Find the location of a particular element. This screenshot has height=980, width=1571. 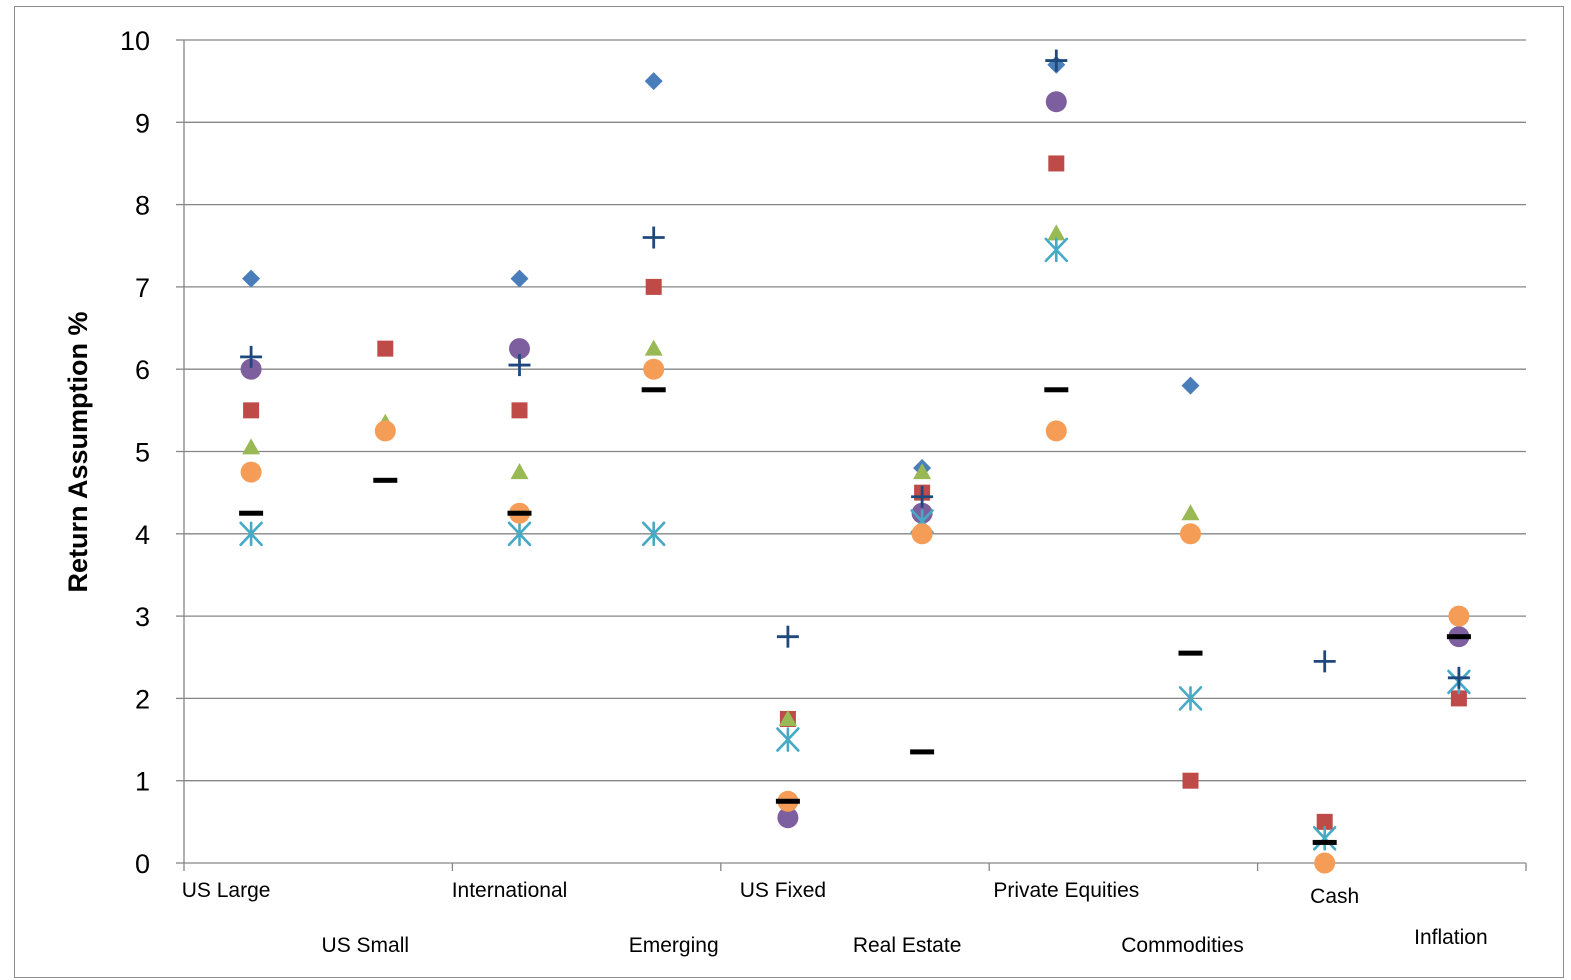

y-tick-label: 5 is located at coordinates (142, 453).